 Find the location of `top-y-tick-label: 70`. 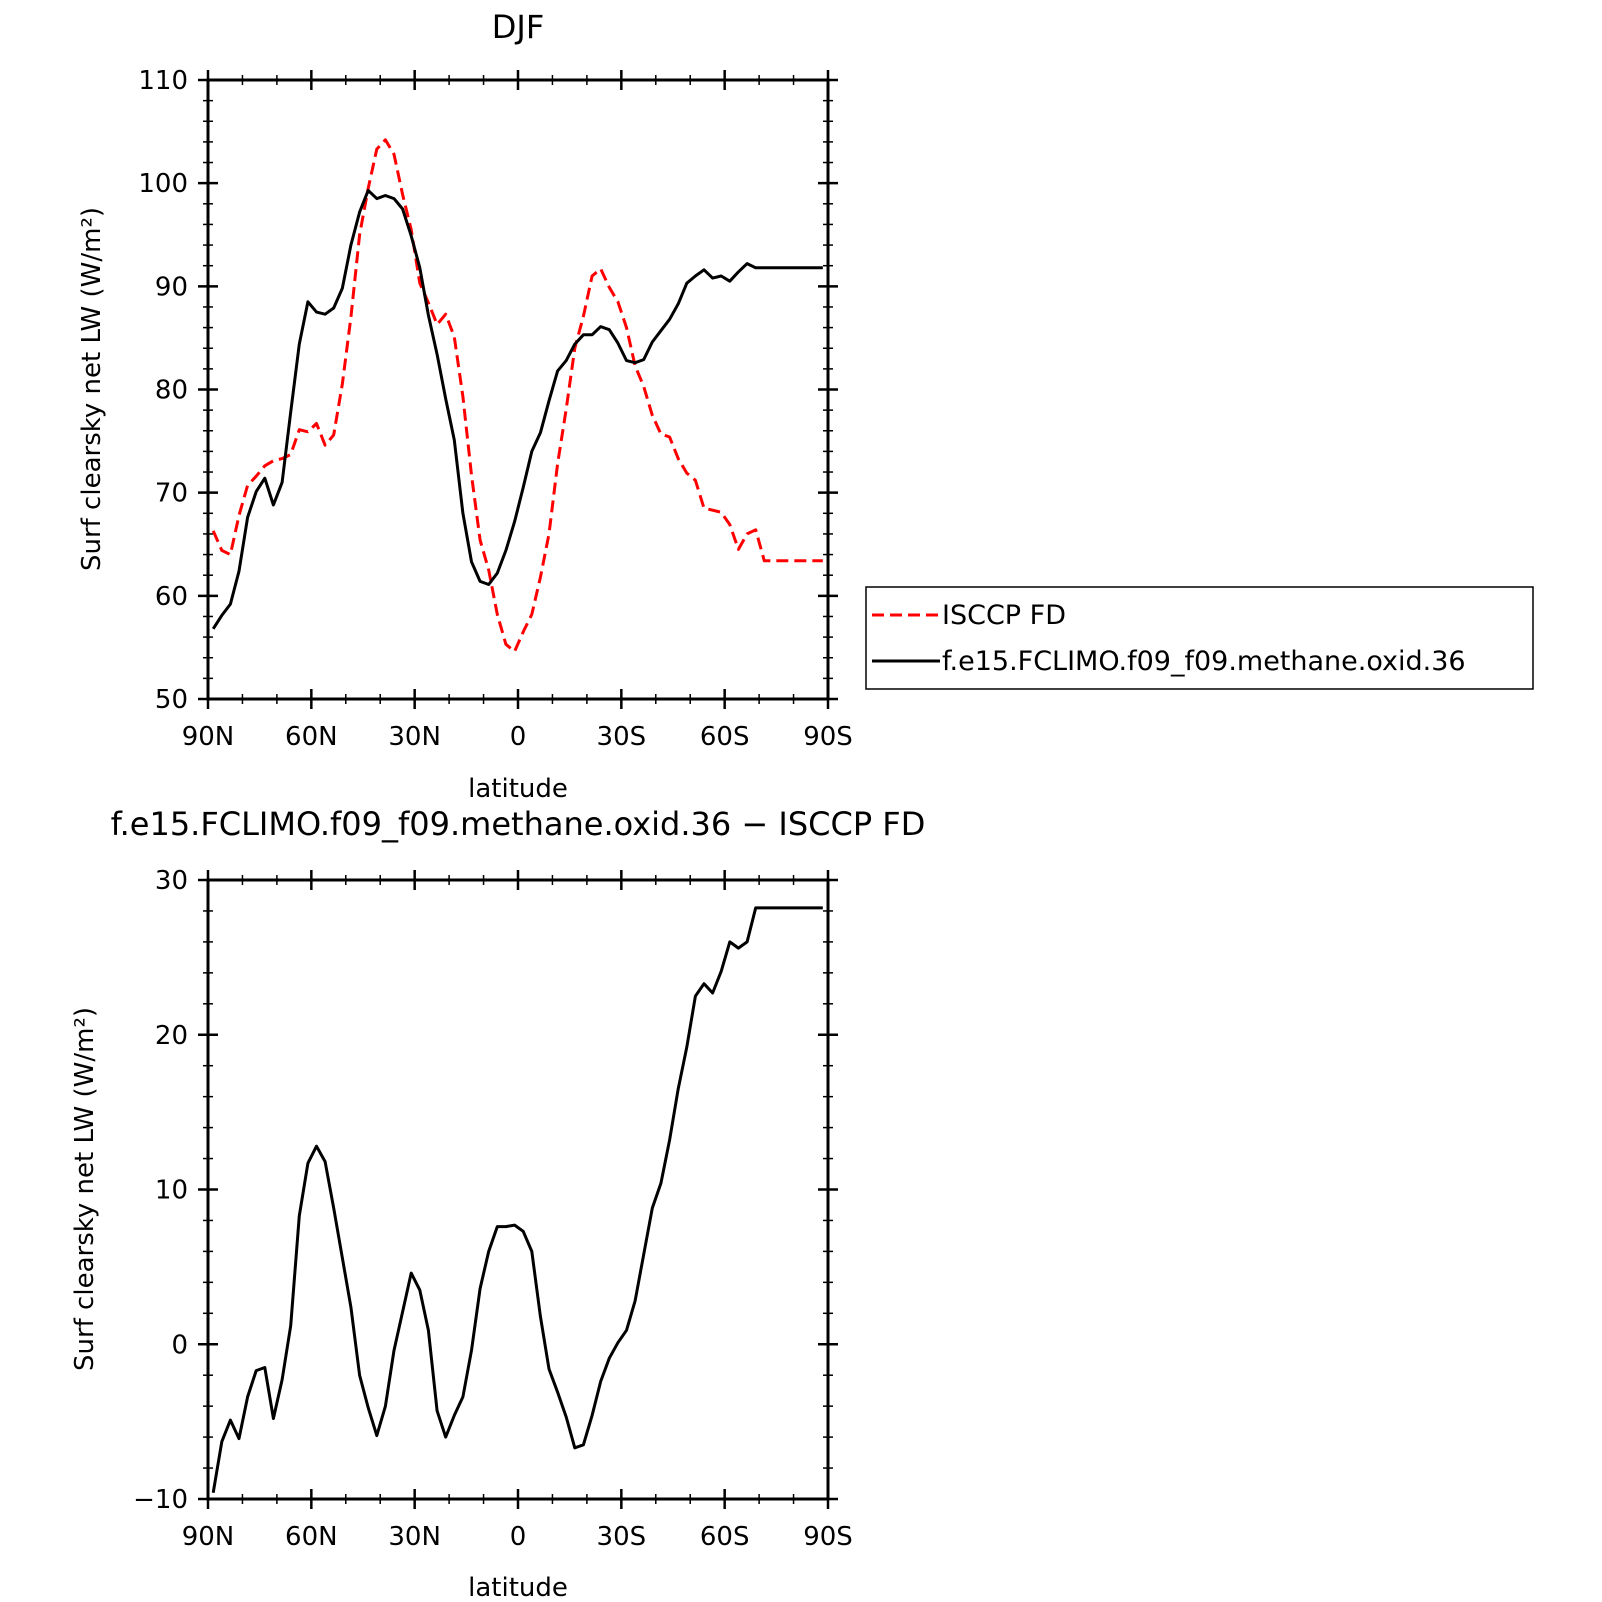

top-y-tick-label: 70 is located at coordinates (171, 494).